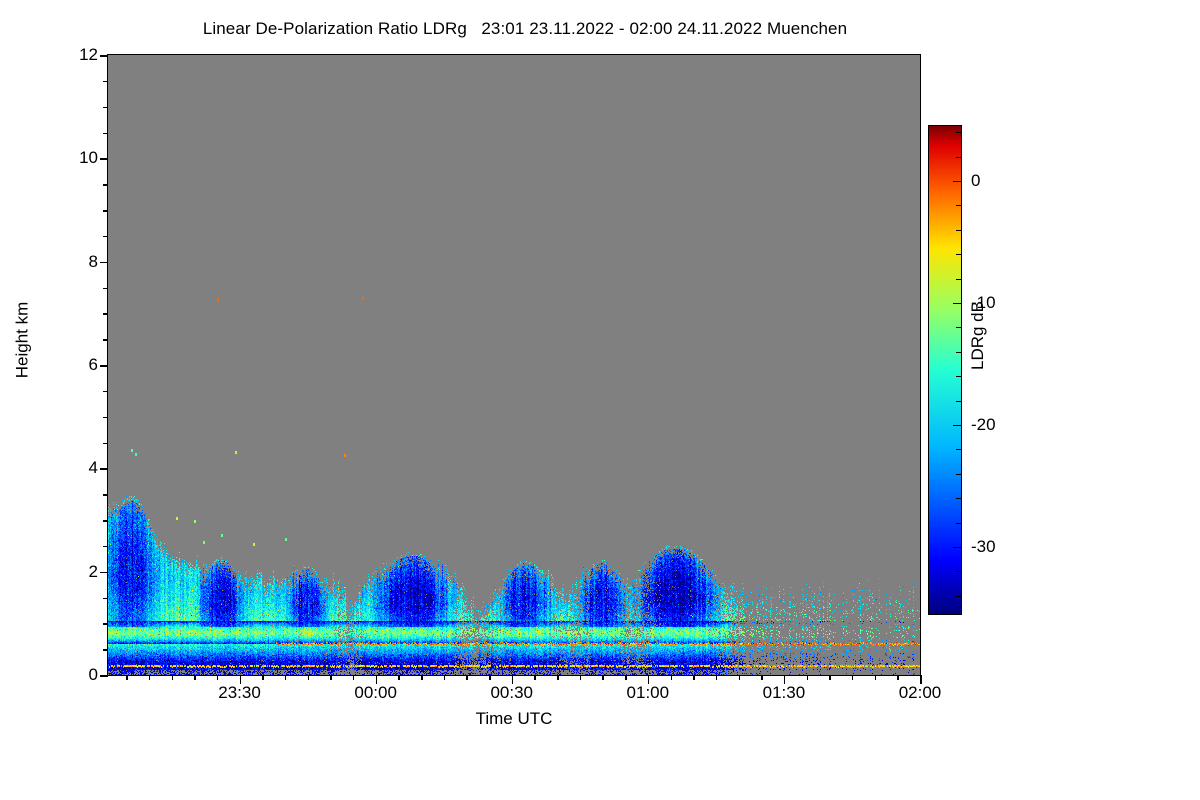 This screenshot has height=800, width=1200. I want to click on colorbar-title: LDRg dB, so click(977, 335).